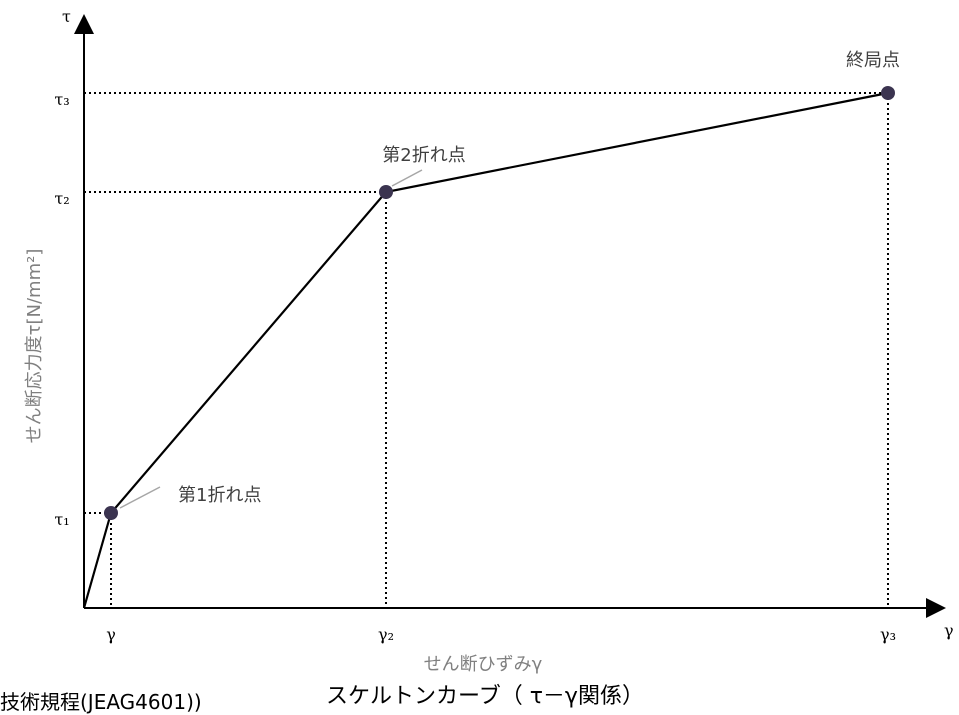  Describe the element at coordinates (111, 634) in the screenshot. I see `x-tick-label-0: γ` at that location.